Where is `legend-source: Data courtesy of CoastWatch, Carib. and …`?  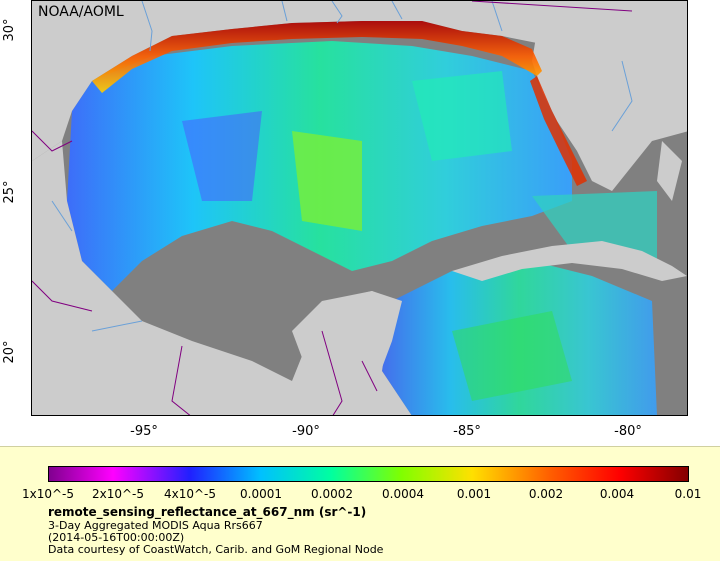 legend-source: Data courtesy of CoastWatch, Carib. and … is located at coordinates (216, 549).